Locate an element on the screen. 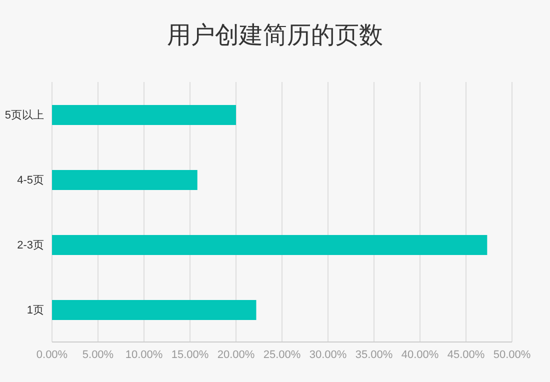 The width and height of the screenshot is (550, 382). chart-title: 用户创建简历的页数 is located at coordinates (275, 36).